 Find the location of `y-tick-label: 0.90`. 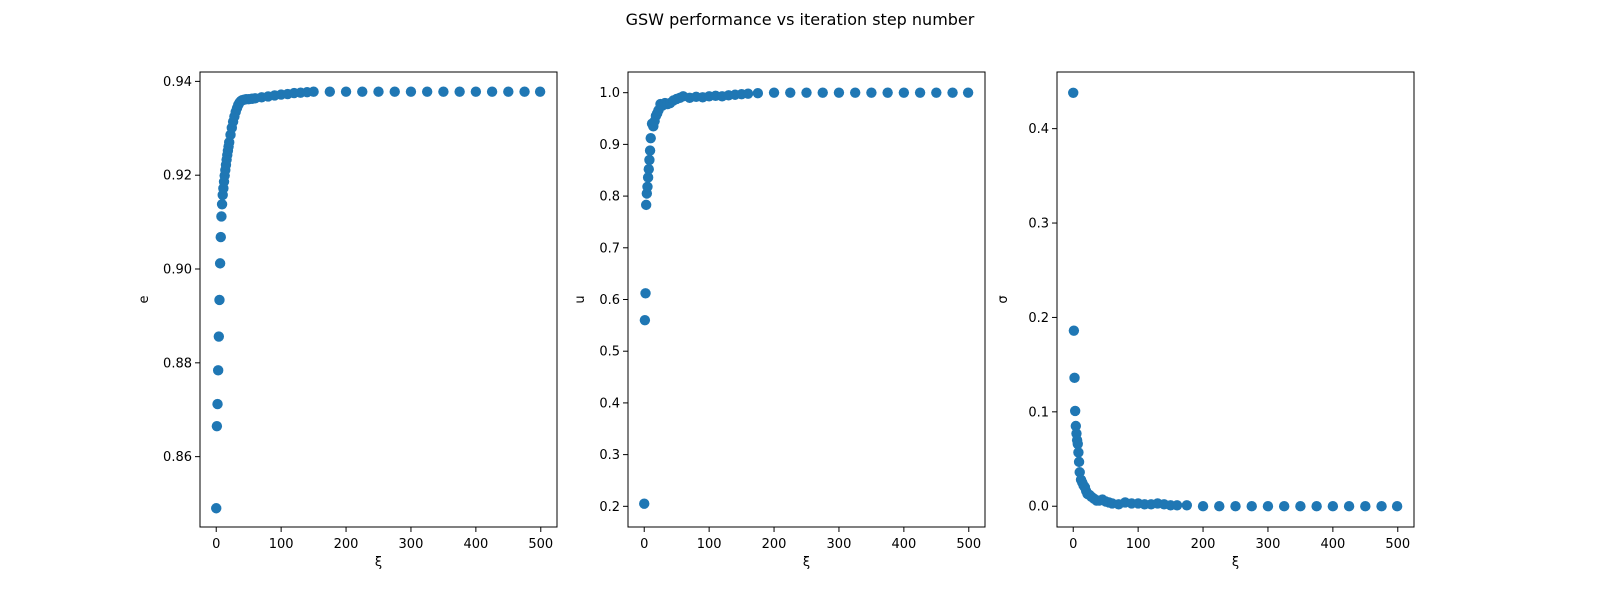

y-tick-label: 0.90 is located at coordinates (177, 270).